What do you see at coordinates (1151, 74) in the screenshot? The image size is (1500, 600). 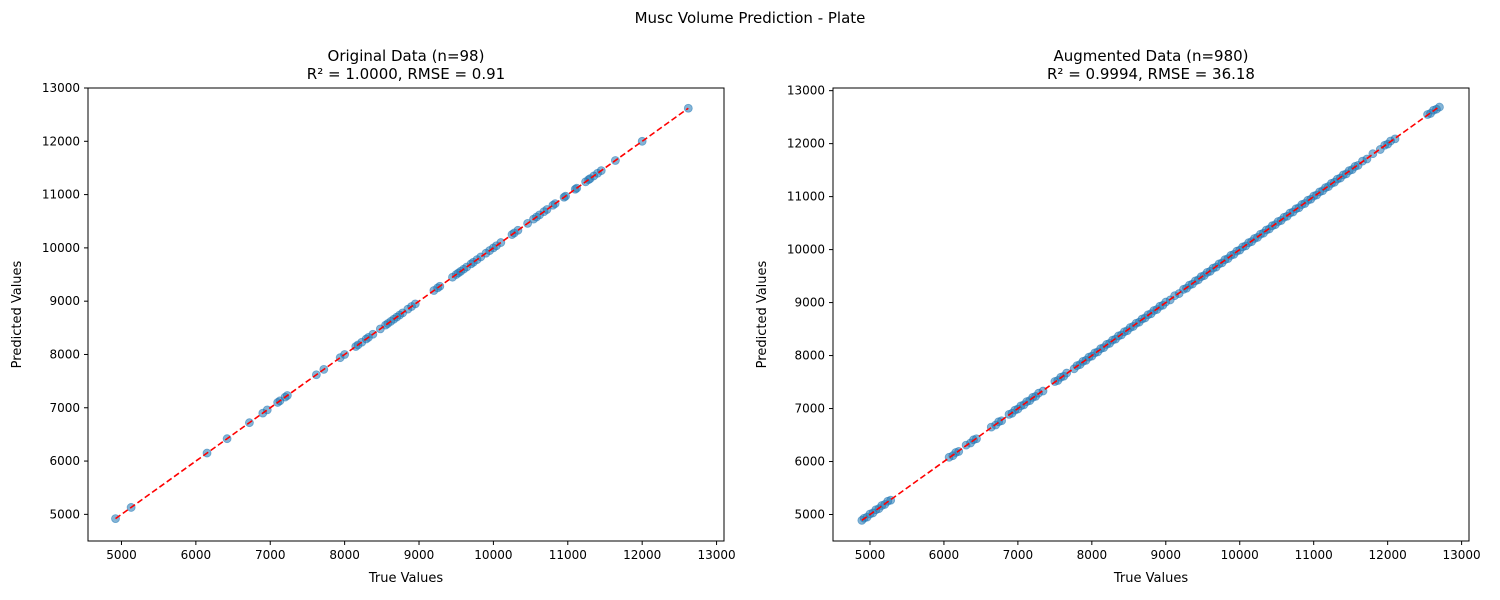 I see `chart-subtitle: R² = 0.9994, RMSE = 36.18` at bounding box center [1151, 74].